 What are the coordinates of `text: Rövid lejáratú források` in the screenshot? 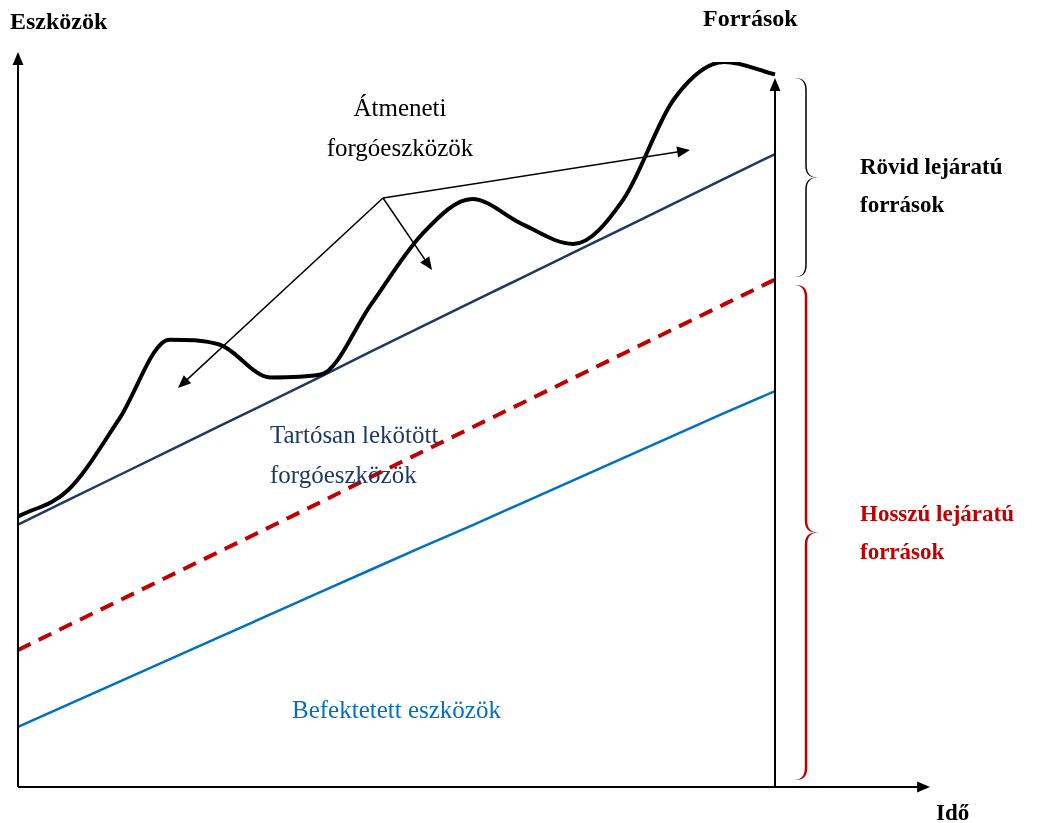 It's located at (932, 186).